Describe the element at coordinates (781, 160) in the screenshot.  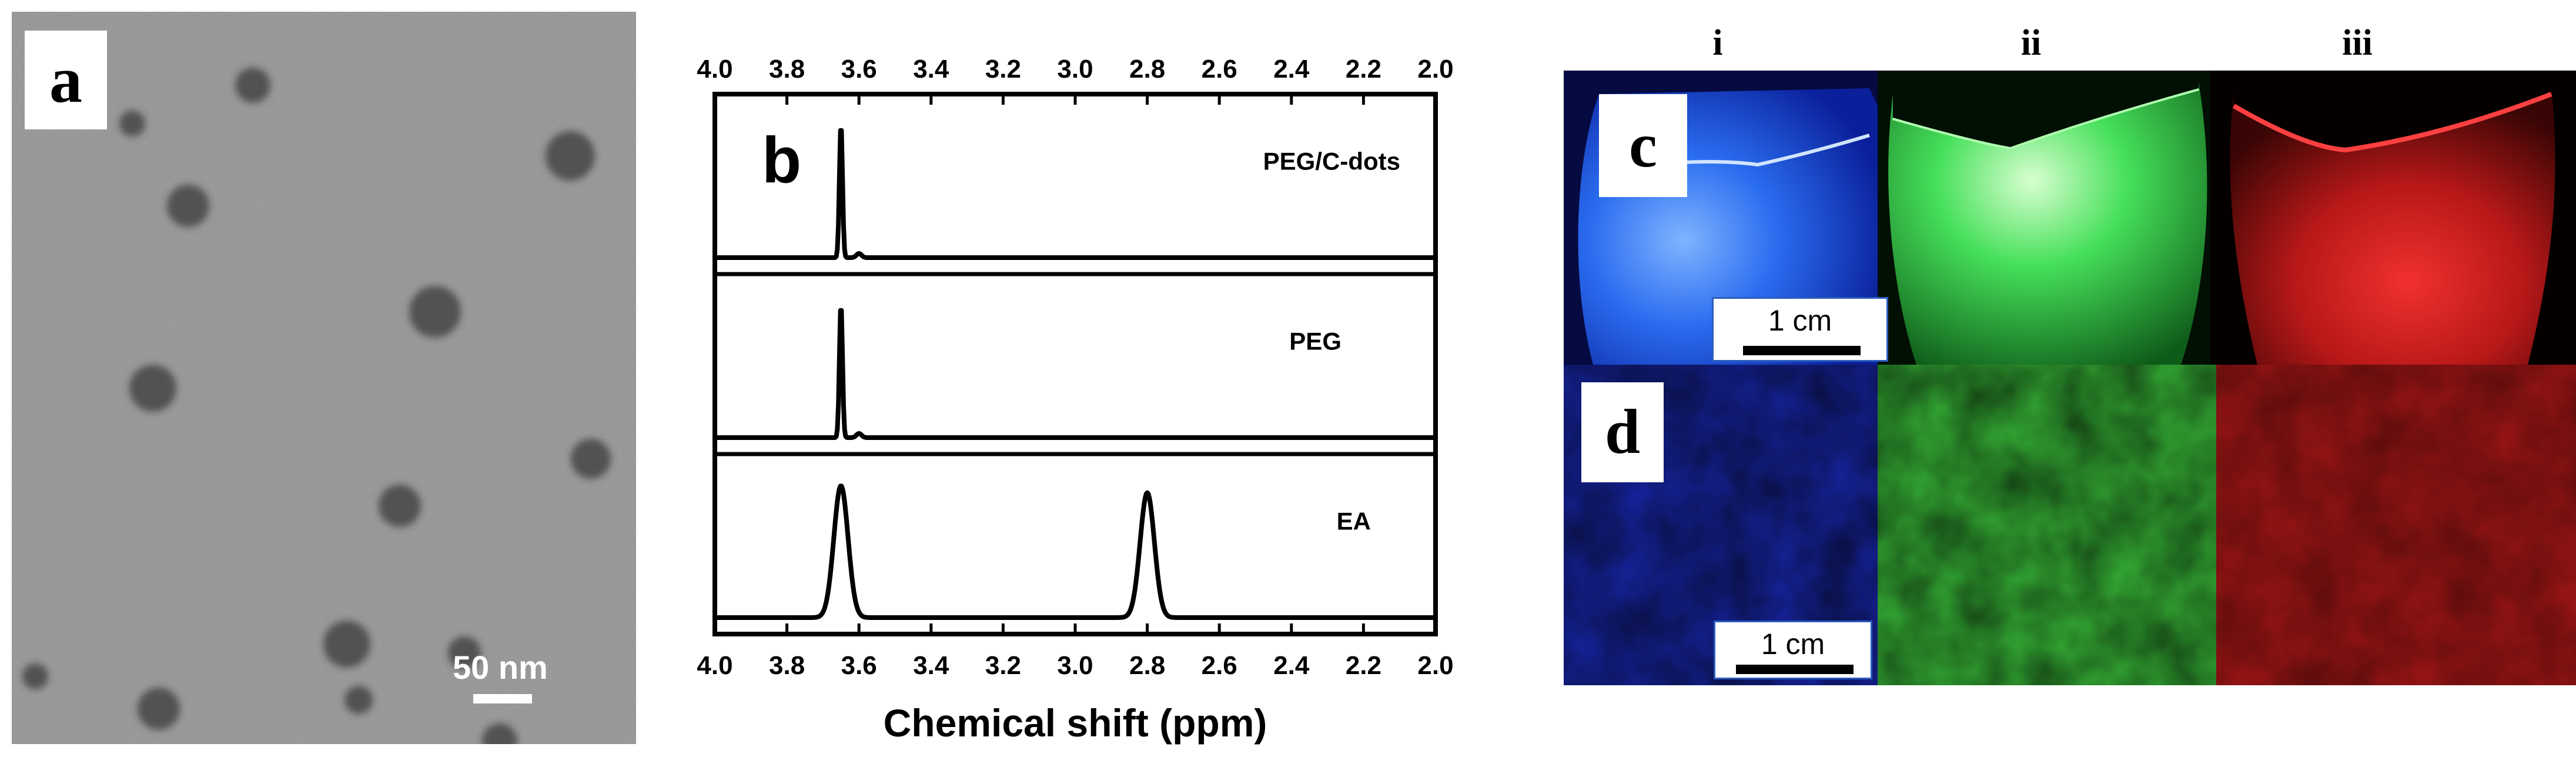
I see `panel-label-b: b` at that location.